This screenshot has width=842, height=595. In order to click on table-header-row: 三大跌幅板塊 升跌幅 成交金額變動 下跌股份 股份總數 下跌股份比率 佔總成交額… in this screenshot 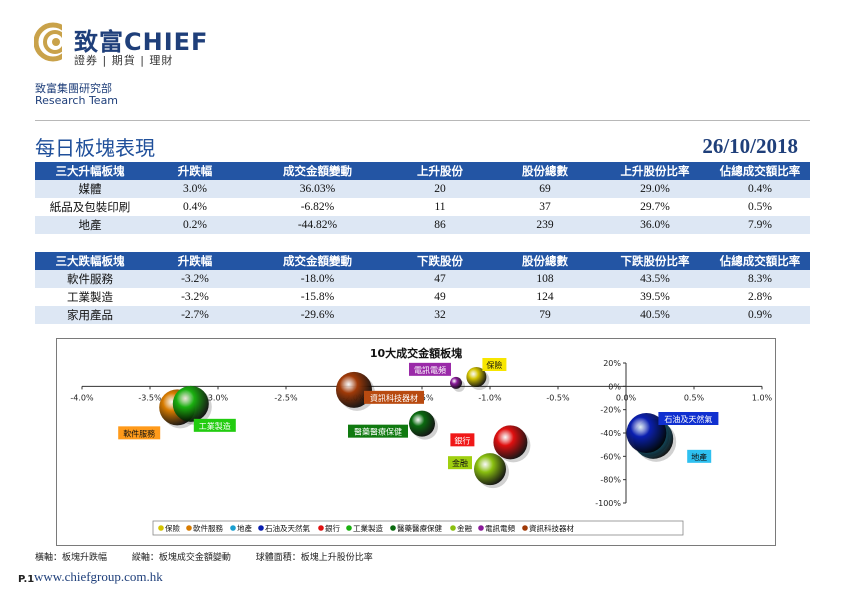, I will do `click(422, 261)`.